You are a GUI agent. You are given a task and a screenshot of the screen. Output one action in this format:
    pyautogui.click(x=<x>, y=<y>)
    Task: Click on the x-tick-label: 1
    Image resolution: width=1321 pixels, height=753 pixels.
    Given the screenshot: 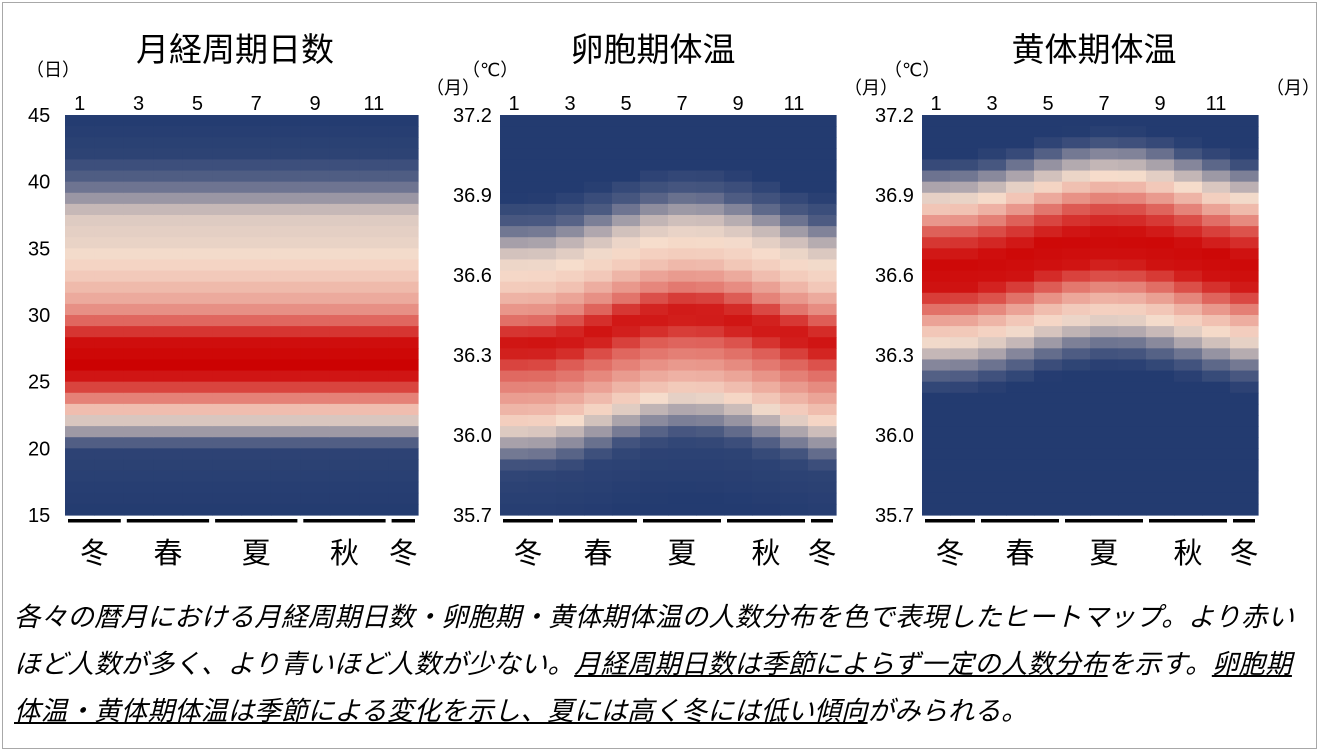 What is the action you would take?
    pyautogui.click(x=79, y=104)
    